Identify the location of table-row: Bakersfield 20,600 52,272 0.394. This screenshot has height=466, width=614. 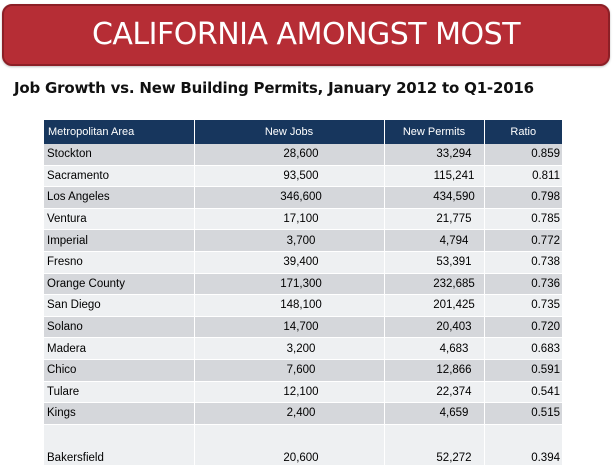
(303, 445).